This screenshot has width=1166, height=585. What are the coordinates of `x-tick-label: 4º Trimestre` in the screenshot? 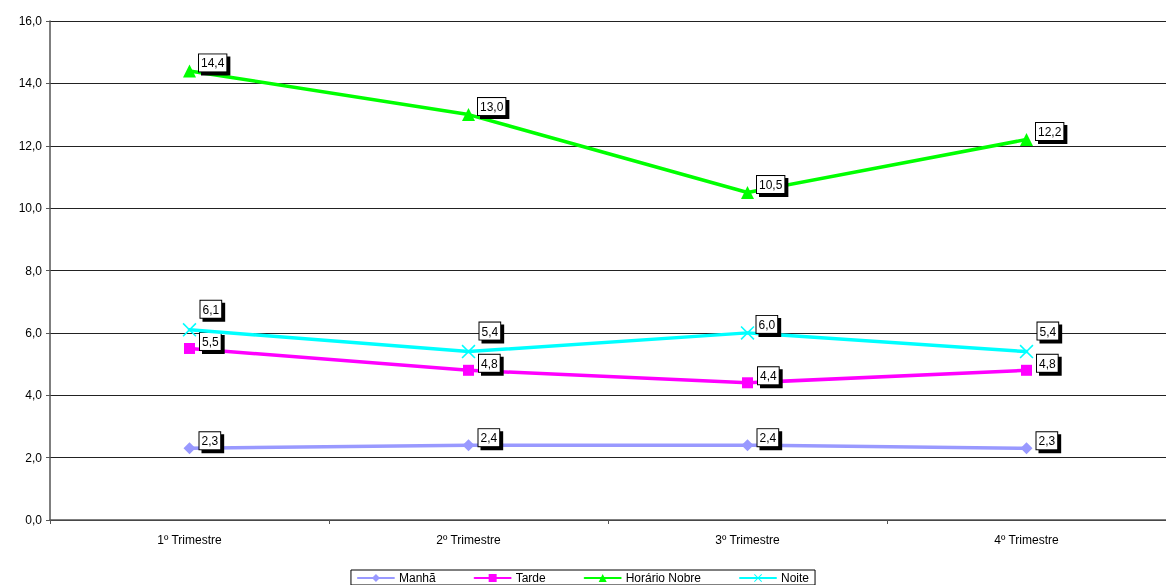 It's located at (1027, 540).